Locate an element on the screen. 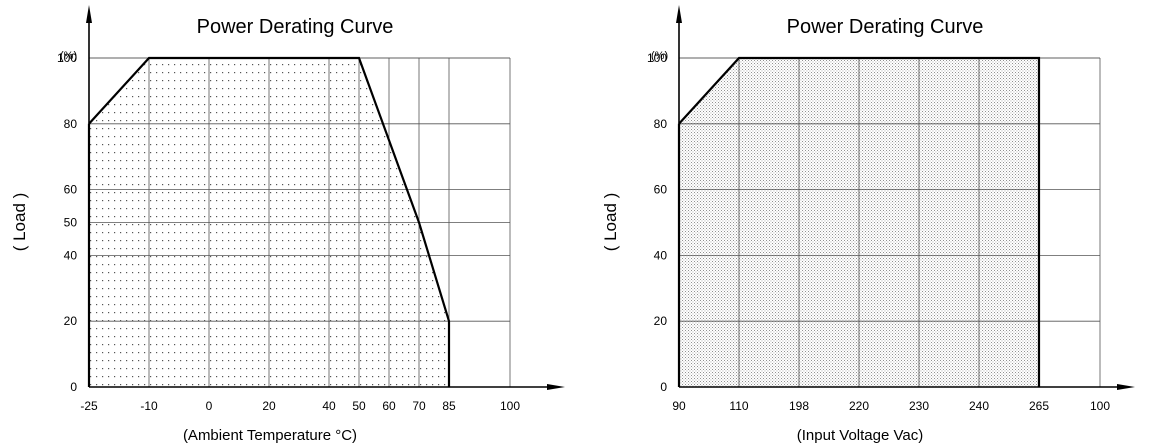 This screenshot has height=448, width=1151. x-tick-label: 265 is located at coordinates (1039, 406).